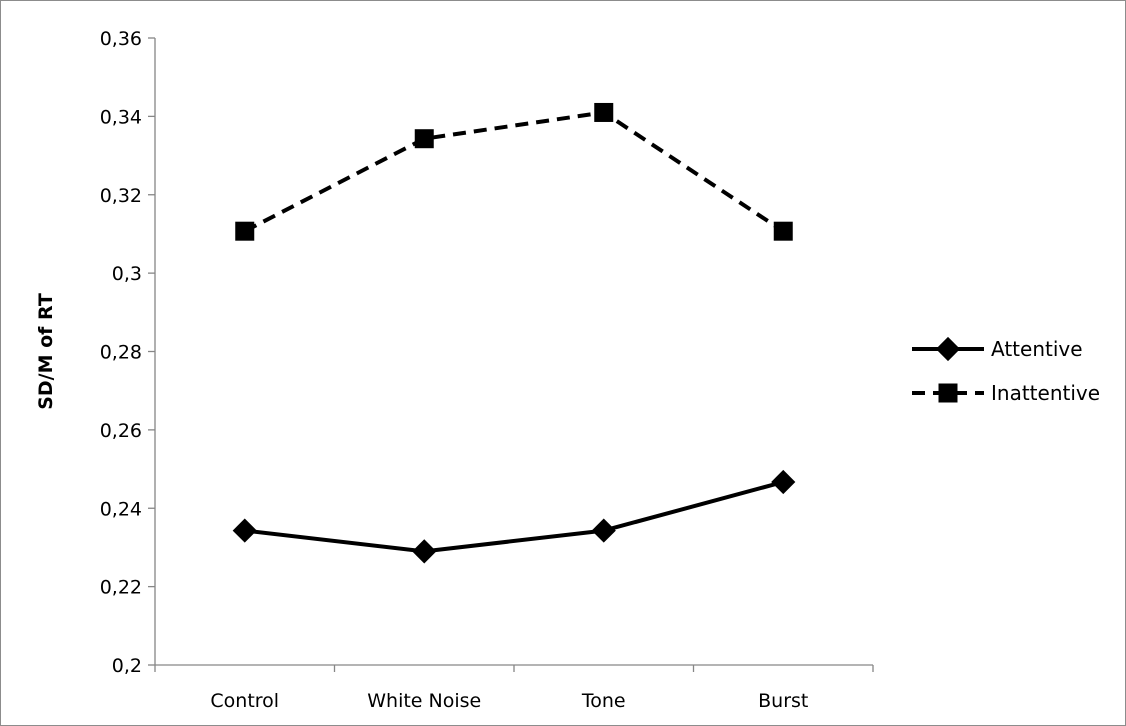 The height and width of the screenshot is (726, 1126). What do you see at coordinates (121, 353) in the screenshot?
I see `y-tick-label: 0,28` at bounding box center [121, 353].